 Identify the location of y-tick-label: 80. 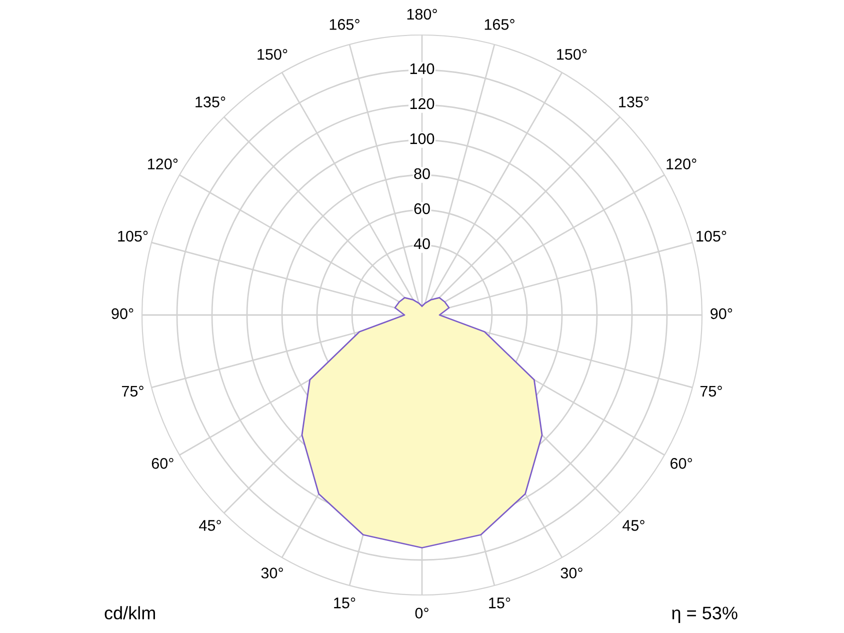
(422, 174).